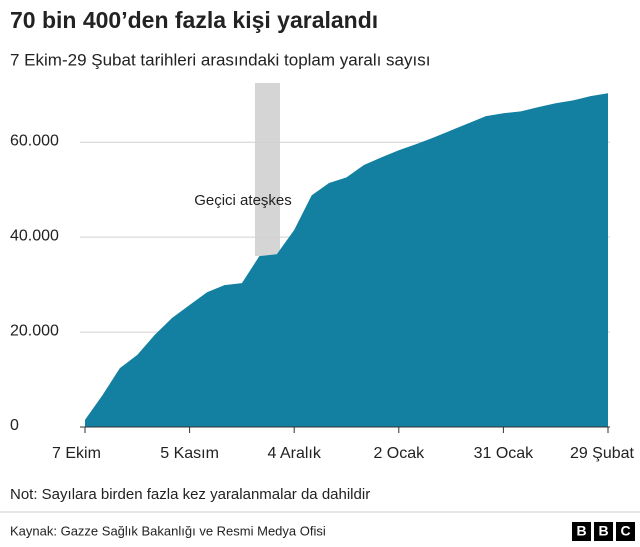  Describe the element at coordinates (189, 453) in the screenshot. I see `x-tick-label: 5 Kasım` at that location.